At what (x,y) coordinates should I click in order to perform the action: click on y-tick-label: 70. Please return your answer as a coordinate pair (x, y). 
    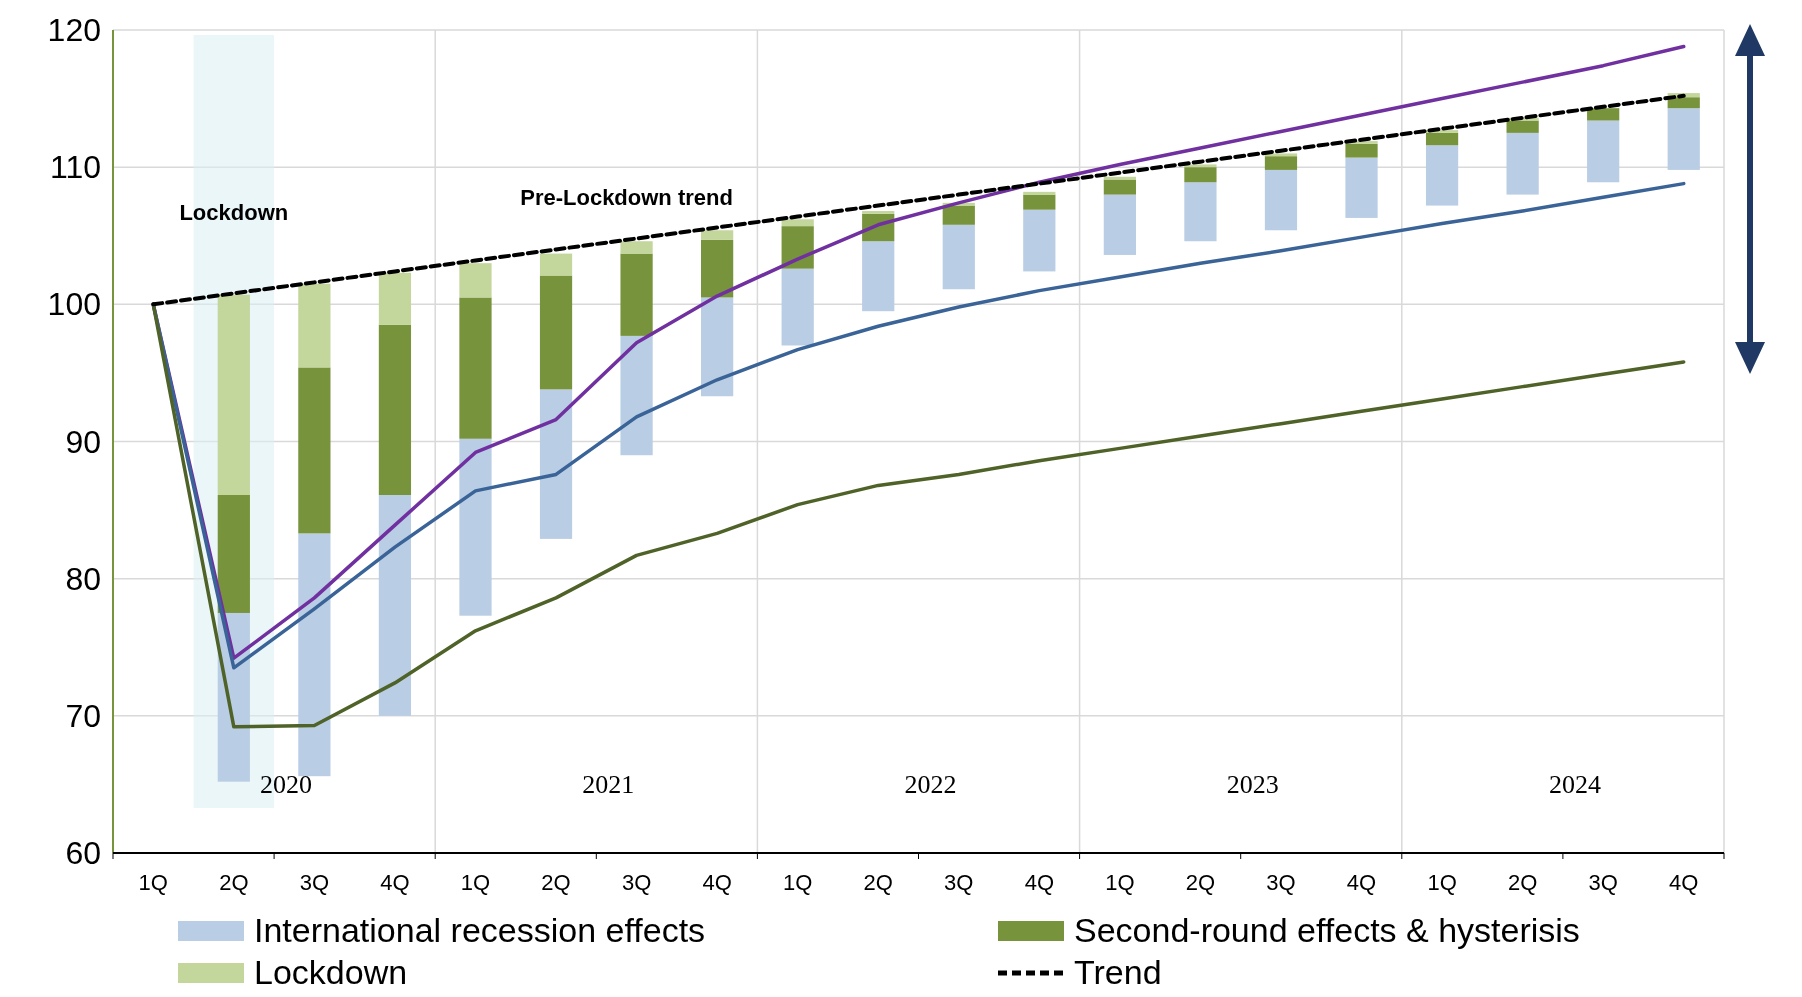
    Looking at the image, I should click on (83, 715).